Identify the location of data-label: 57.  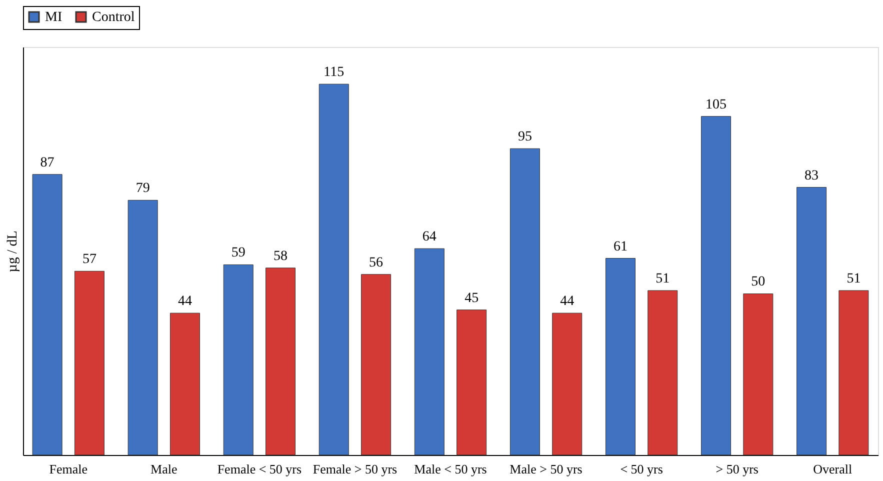
(89, 260).